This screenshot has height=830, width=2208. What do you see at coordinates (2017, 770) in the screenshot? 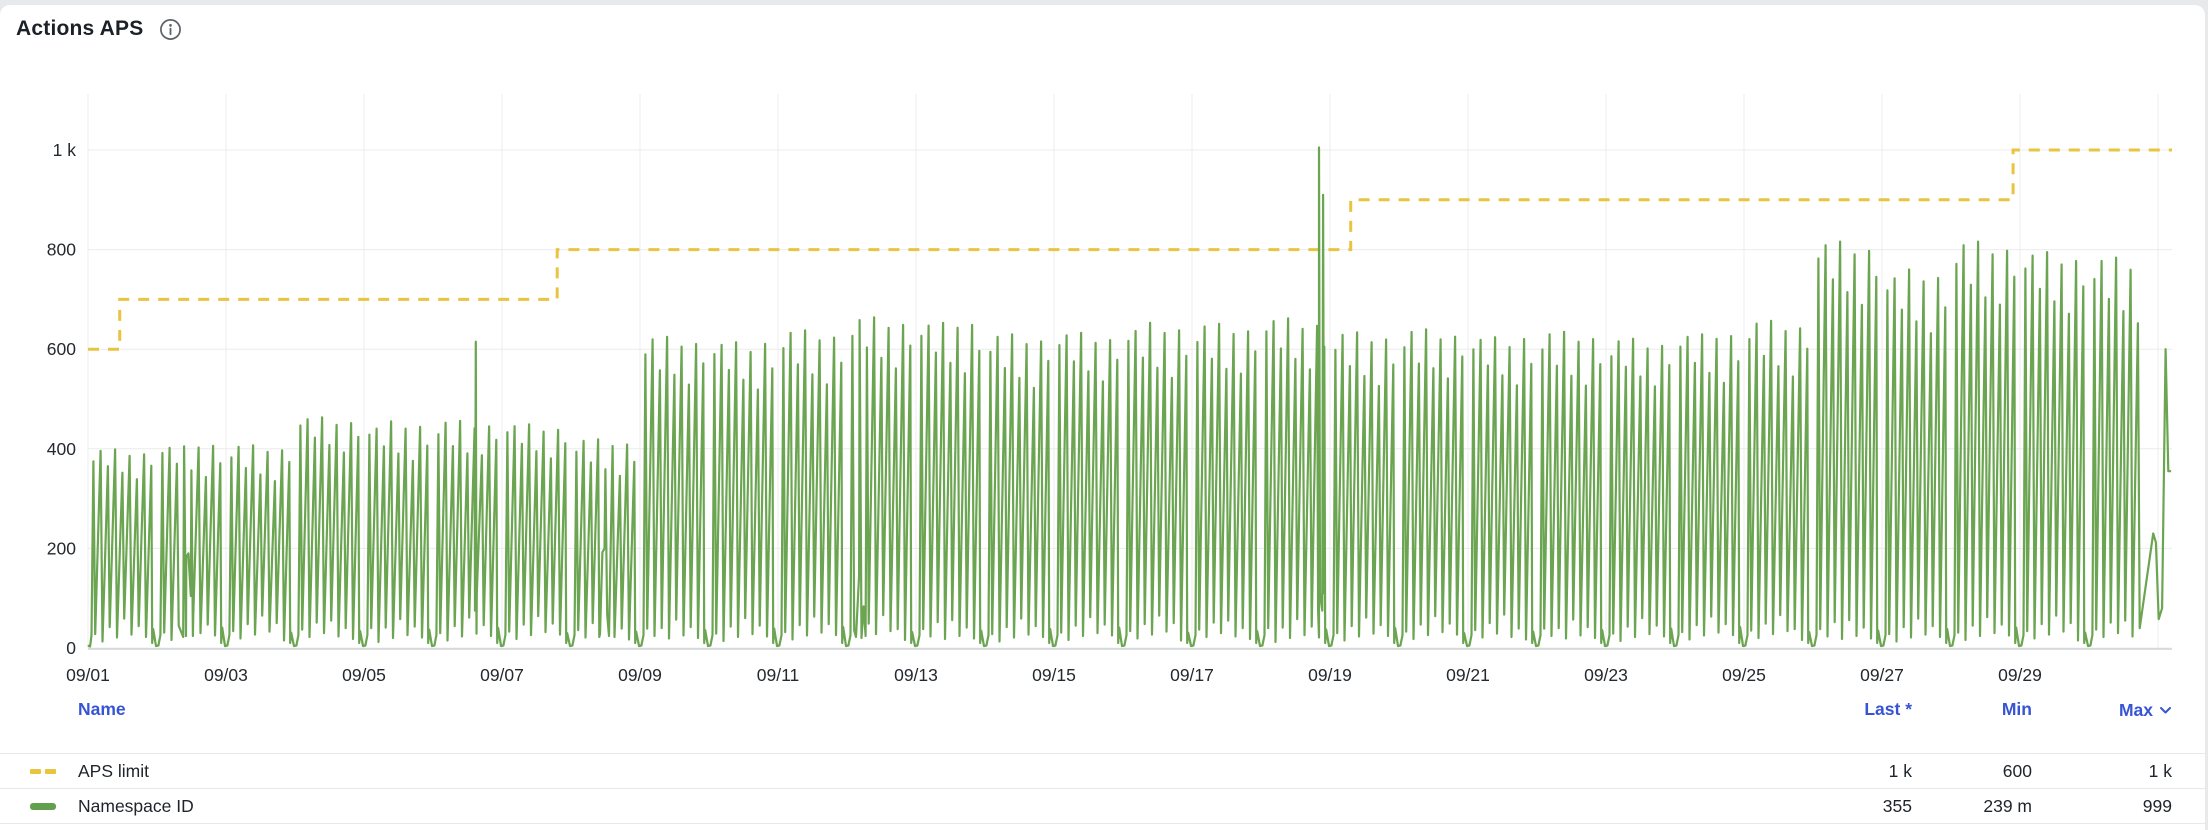
I see `legend-value-min: 600` at bounding box center [2017, 770].